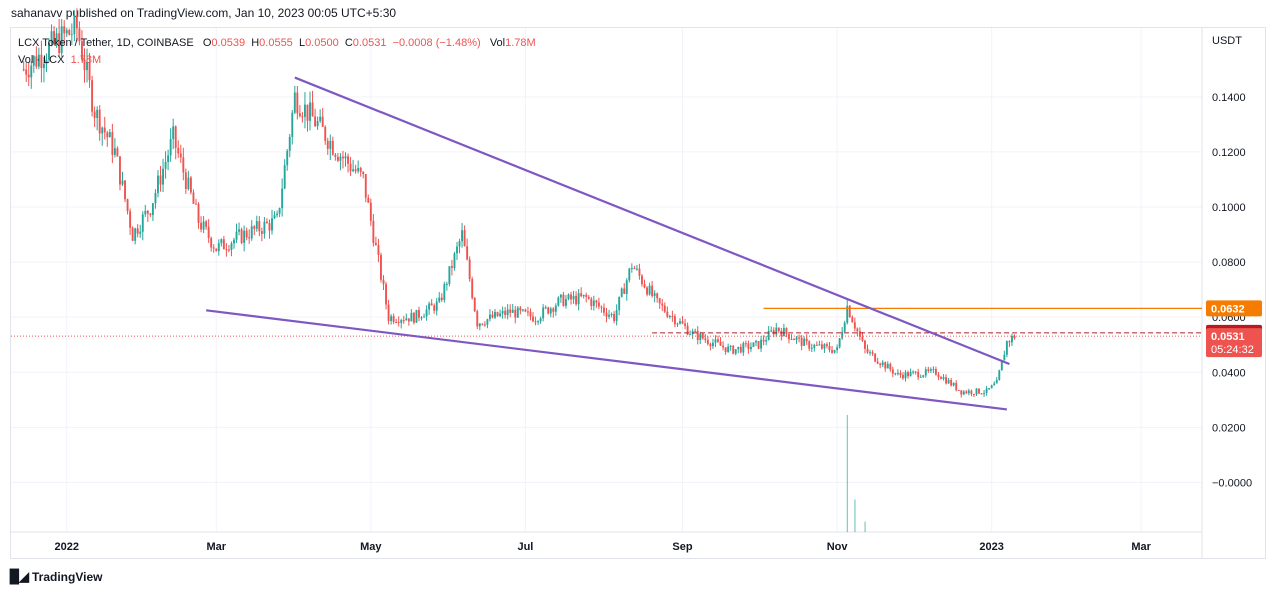 The width and height of the screenshot is (1280, 595). What do you see at coordinates (19, 576) in the screenshot?
I see `tradingview-logo-icon: ▉◢` at bounding box center [19, 576].